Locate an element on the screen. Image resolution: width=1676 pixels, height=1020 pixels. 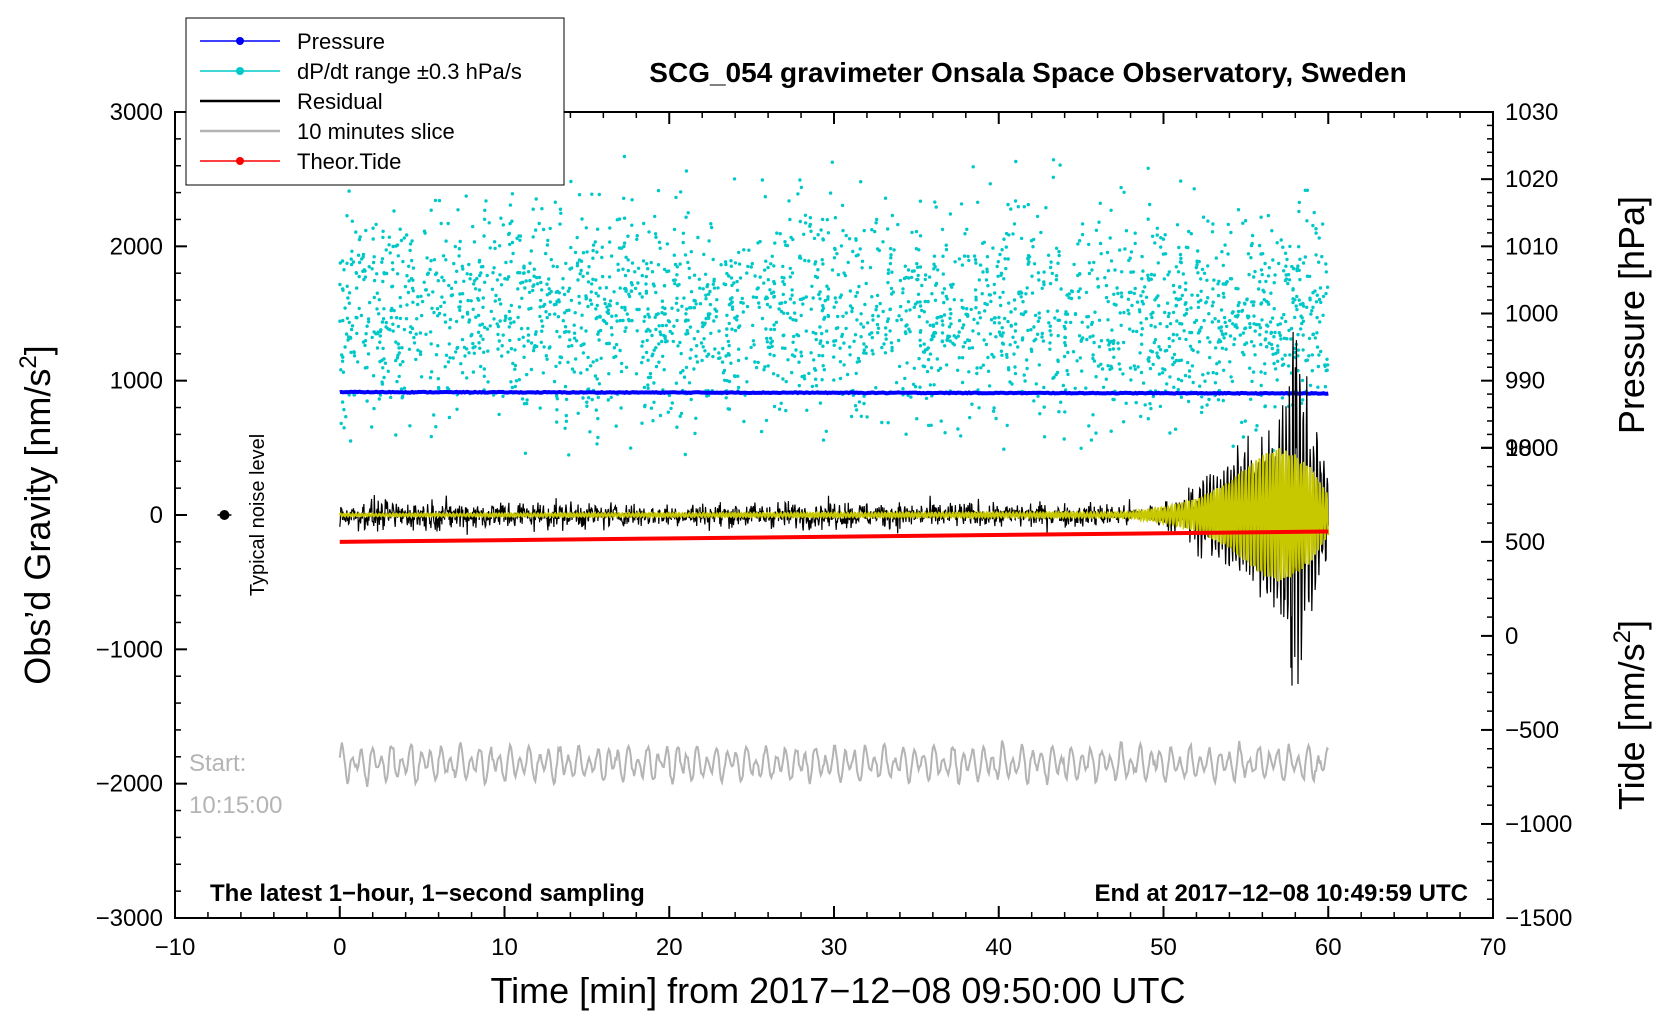
slice-line is located at coordinates (834, 764).